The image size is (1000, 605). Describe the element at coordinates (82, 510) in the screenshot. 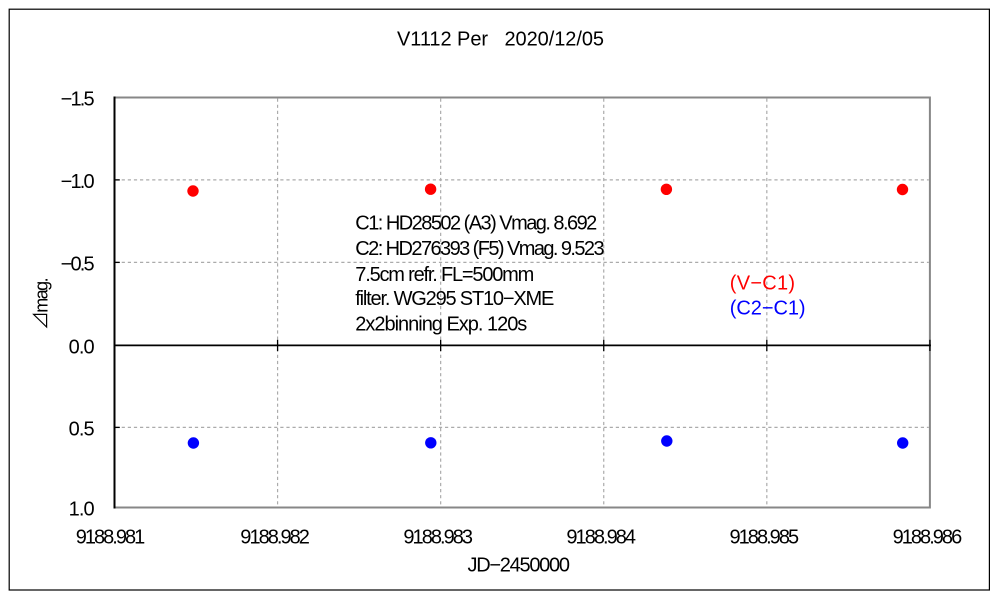

I see `svg-text: 1.0` at that location.